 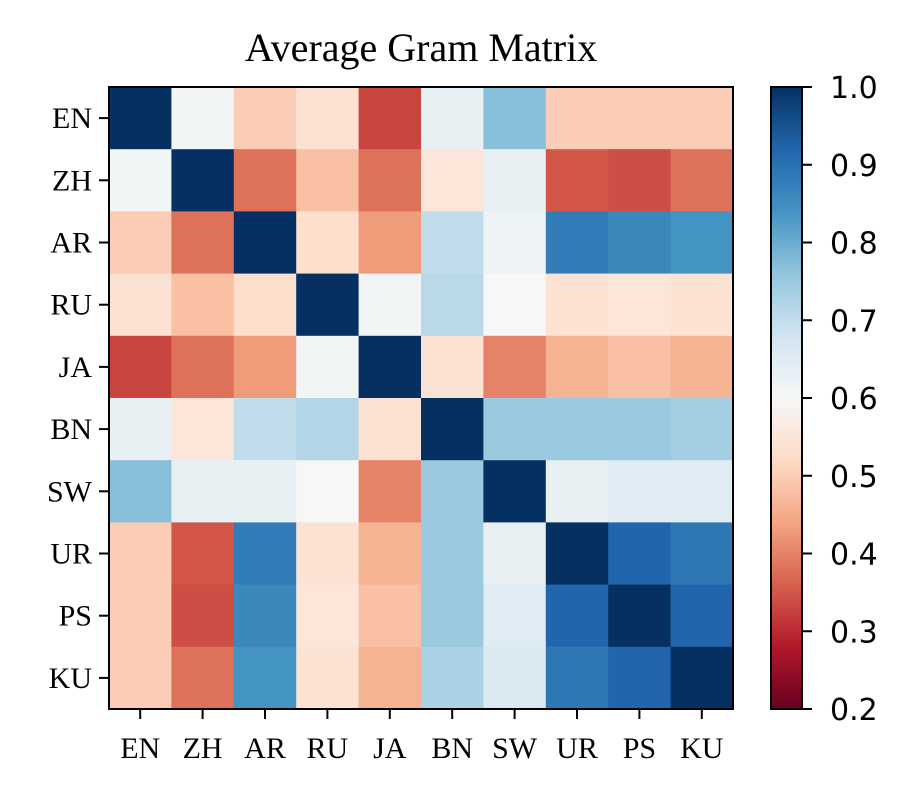 What do you see at coordinates (328, 748) in the screenshot?
I see `x-tick-label-ru: RU` at bounding box center [328, 748].